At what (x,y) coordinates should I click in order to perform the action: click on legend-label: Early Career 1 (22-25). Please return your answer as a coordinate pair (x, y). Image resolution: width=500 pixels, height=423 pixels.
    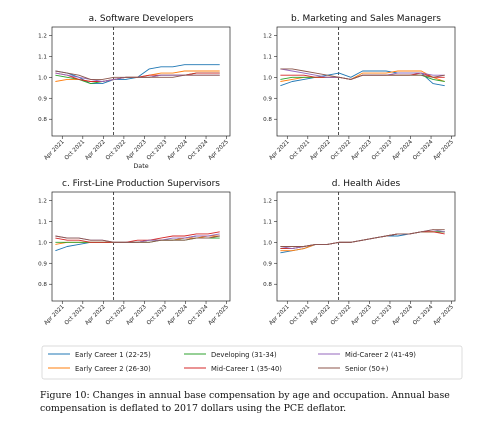
    Looking at the image, I should click on (113, 355).